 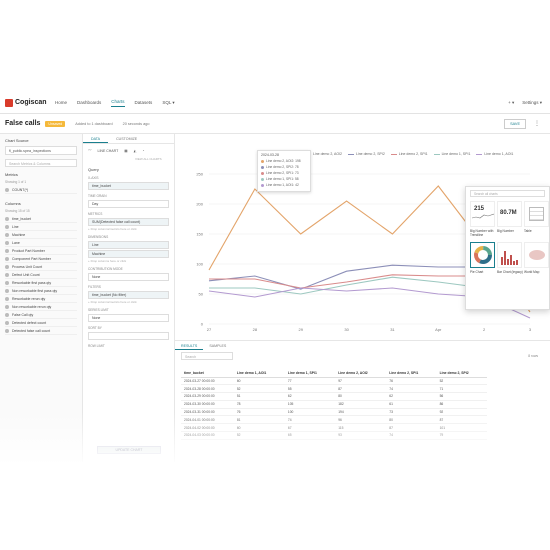 What do you see at coordinates (310, 404) in the screenshot?
I see `table-cell: 105` at bounding box center [310, 404].